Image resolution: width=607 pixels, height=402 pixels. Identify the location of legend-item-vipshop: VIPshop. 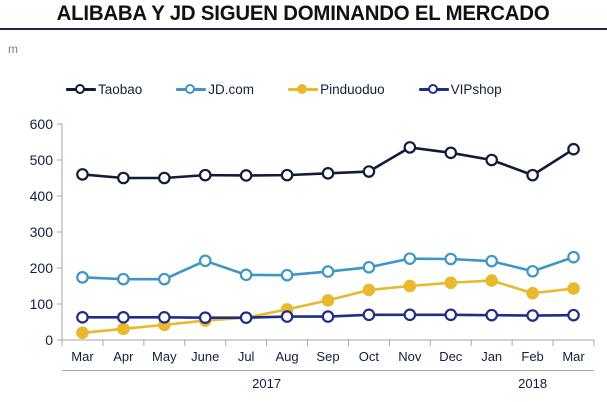
(460, 89).